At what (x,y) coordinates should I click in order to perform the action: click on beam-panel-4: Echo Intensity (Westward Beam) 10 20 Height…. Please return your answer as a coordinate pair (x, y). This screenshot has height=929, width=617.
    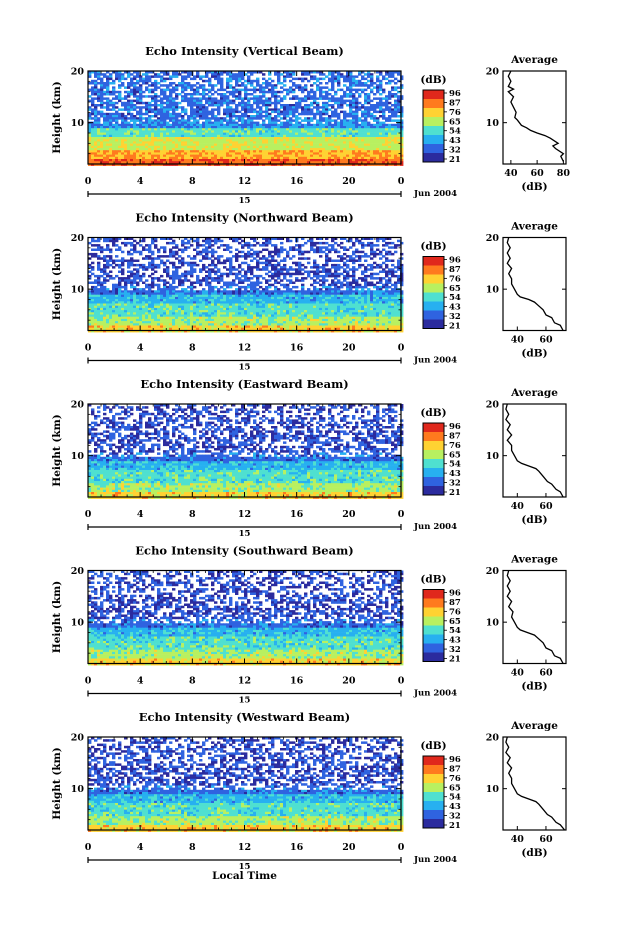
    Looking at the image, I should click on (309, 791).